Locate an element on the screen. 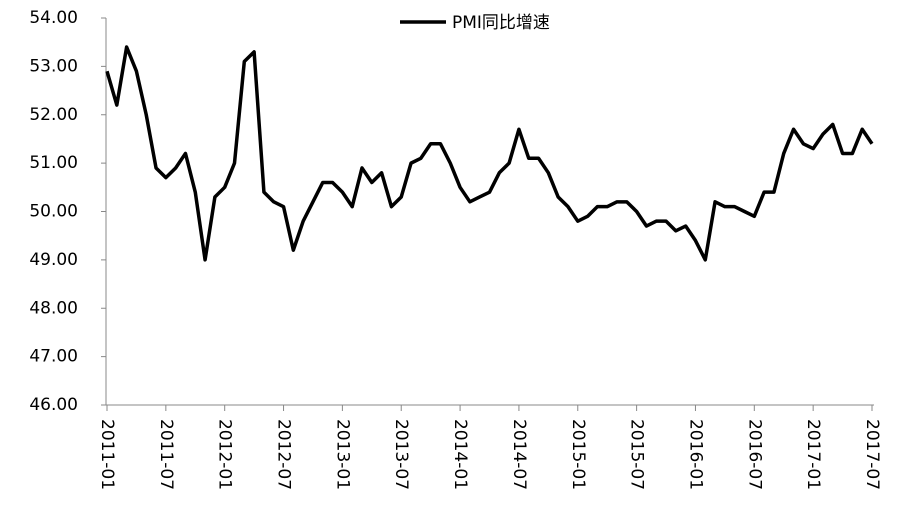 The width and height of the screenshot is (900, 525). x-tick-label: 2013-01 is located at coordinates (342, 454).